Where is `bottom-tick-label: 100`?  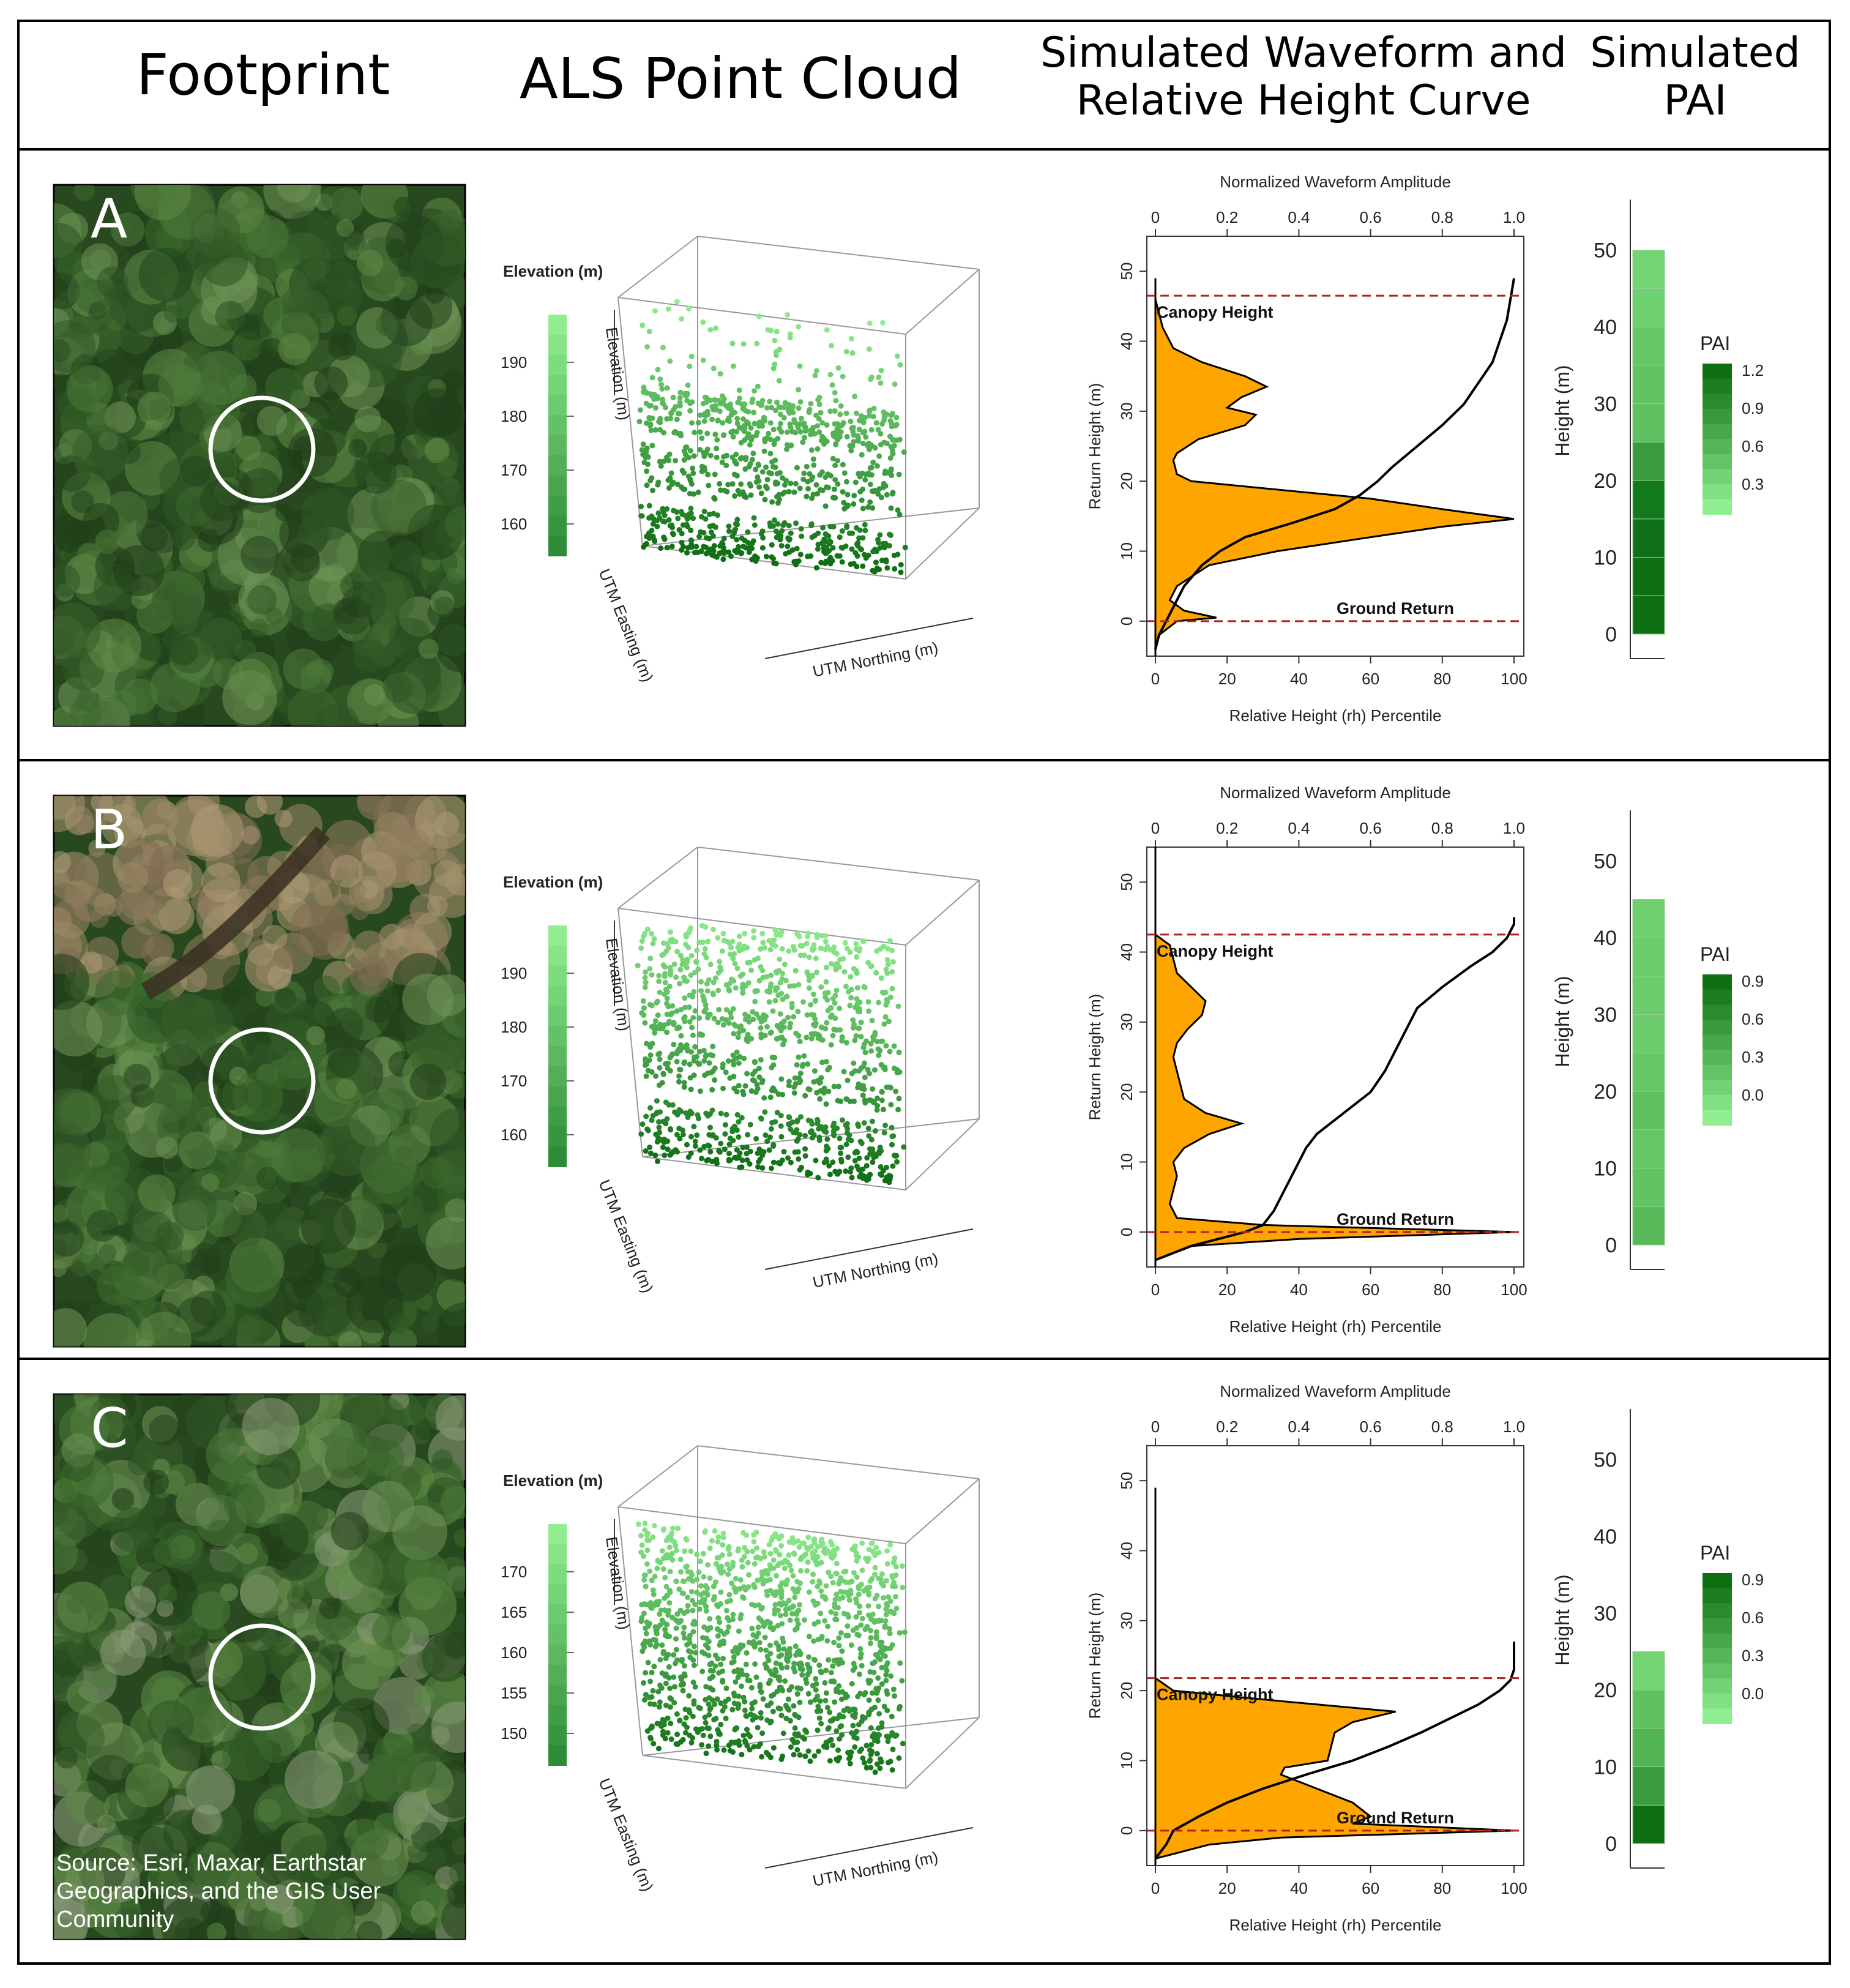
bottom-tick-label: 100 is located at coordinates (1514, 1888).